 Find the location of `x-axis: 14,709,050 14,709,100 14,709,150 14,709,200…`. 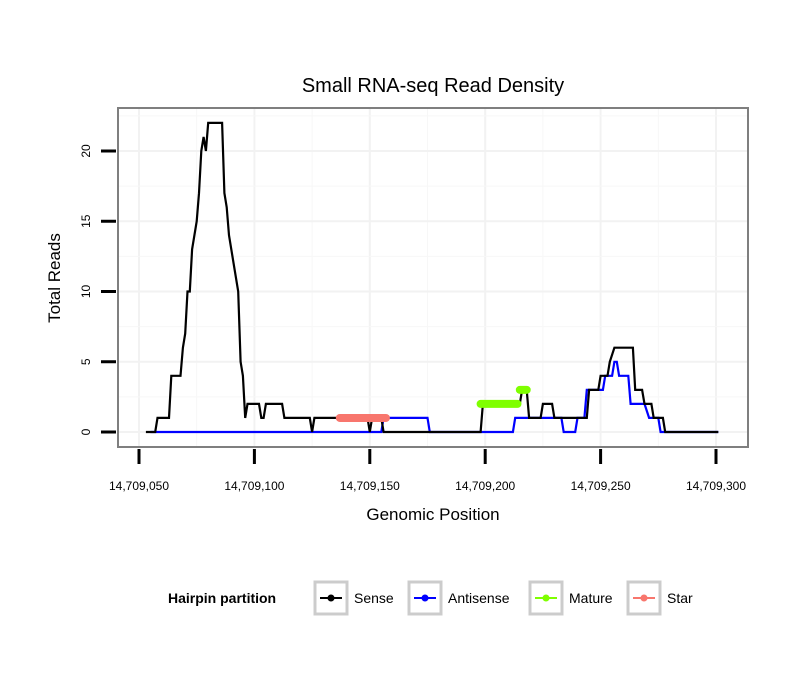

x-axis: 14,709,050 14,709,100 14,709,150 14,709,200… is located at coordinates (427, 471).